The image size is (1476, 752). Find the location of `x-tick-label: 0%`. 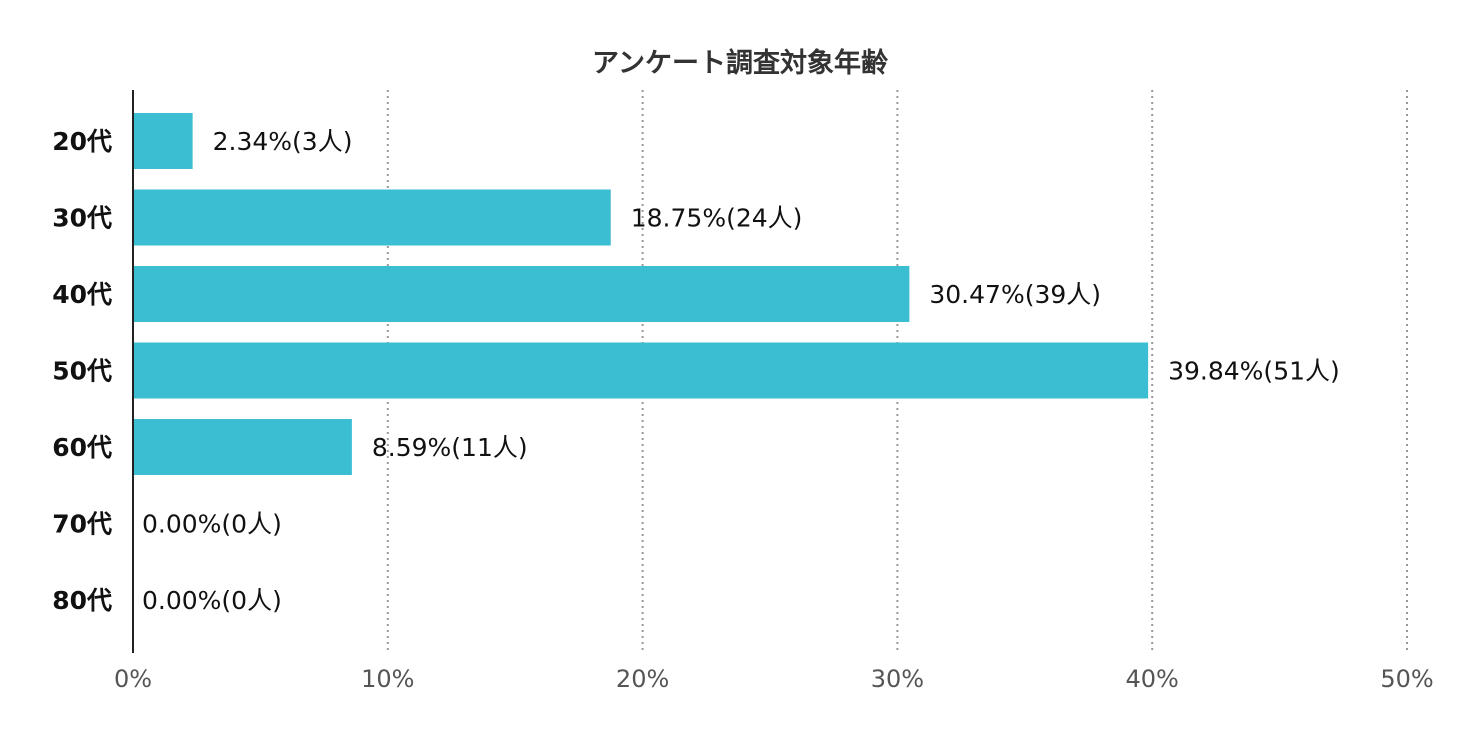

x-tick-label: 0% is located at coordinates (133, 679).